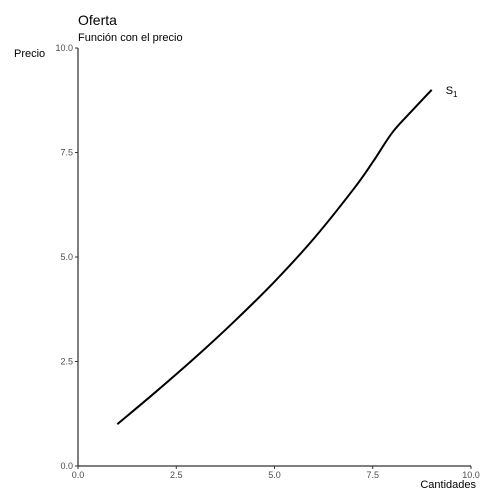  What do you see at coordinates (97, 20) in the screenshot?
I see `chart-title: Oferta` at bounding box center [97, 20].